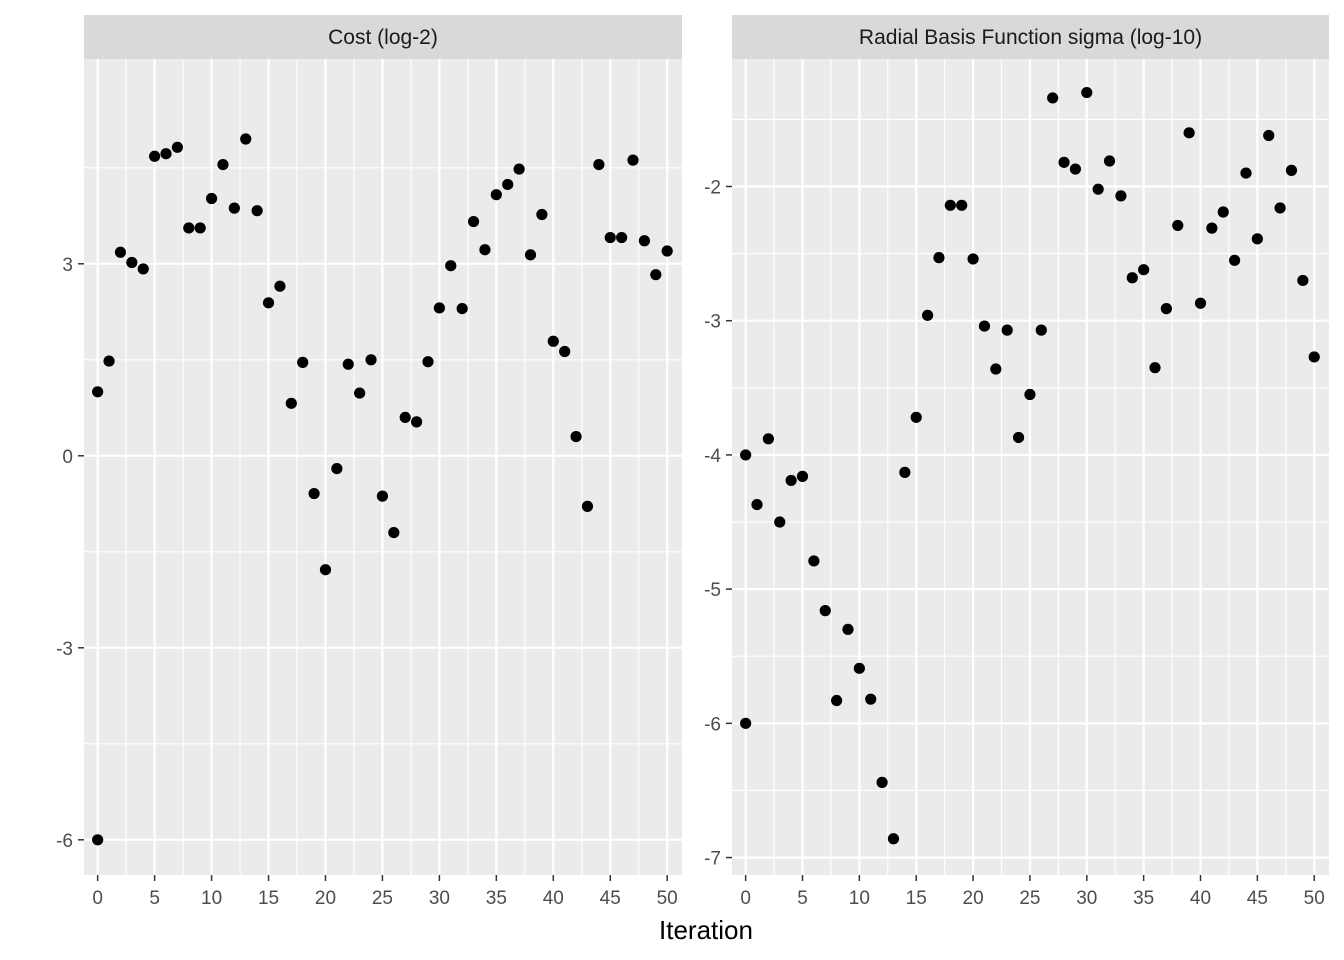 This screenshot has height=960, width=1344. I want to click on x-tick-label: 45, so click(610, 898).